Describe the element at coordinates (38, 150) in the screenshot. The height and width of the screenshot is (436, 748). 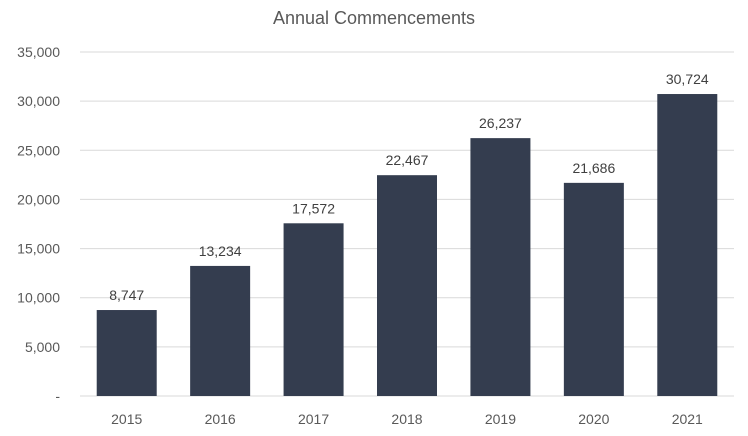
I see `y-tick-label: 25,000` at that location.